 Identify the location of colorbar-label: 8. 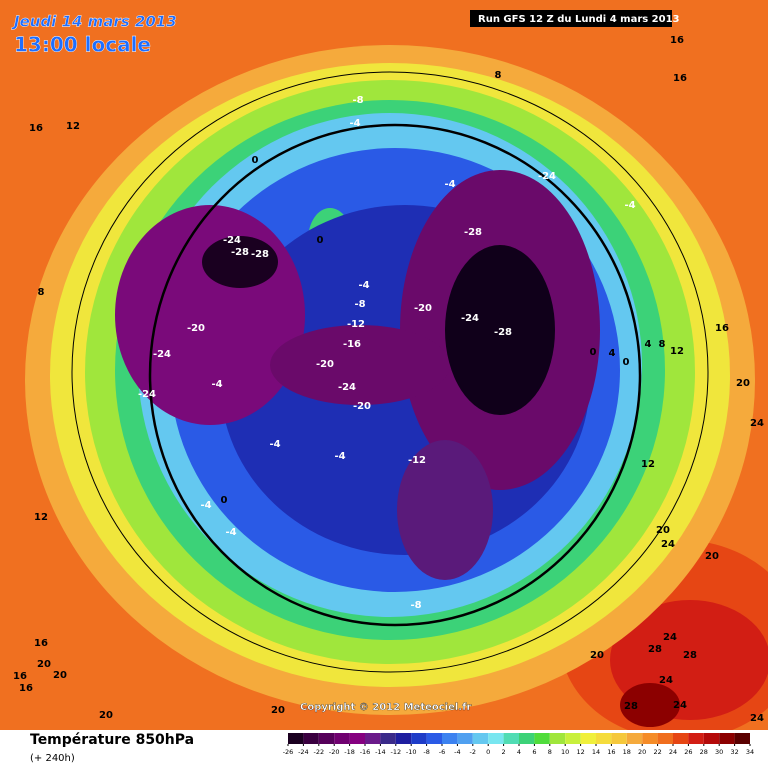
(550, 752).